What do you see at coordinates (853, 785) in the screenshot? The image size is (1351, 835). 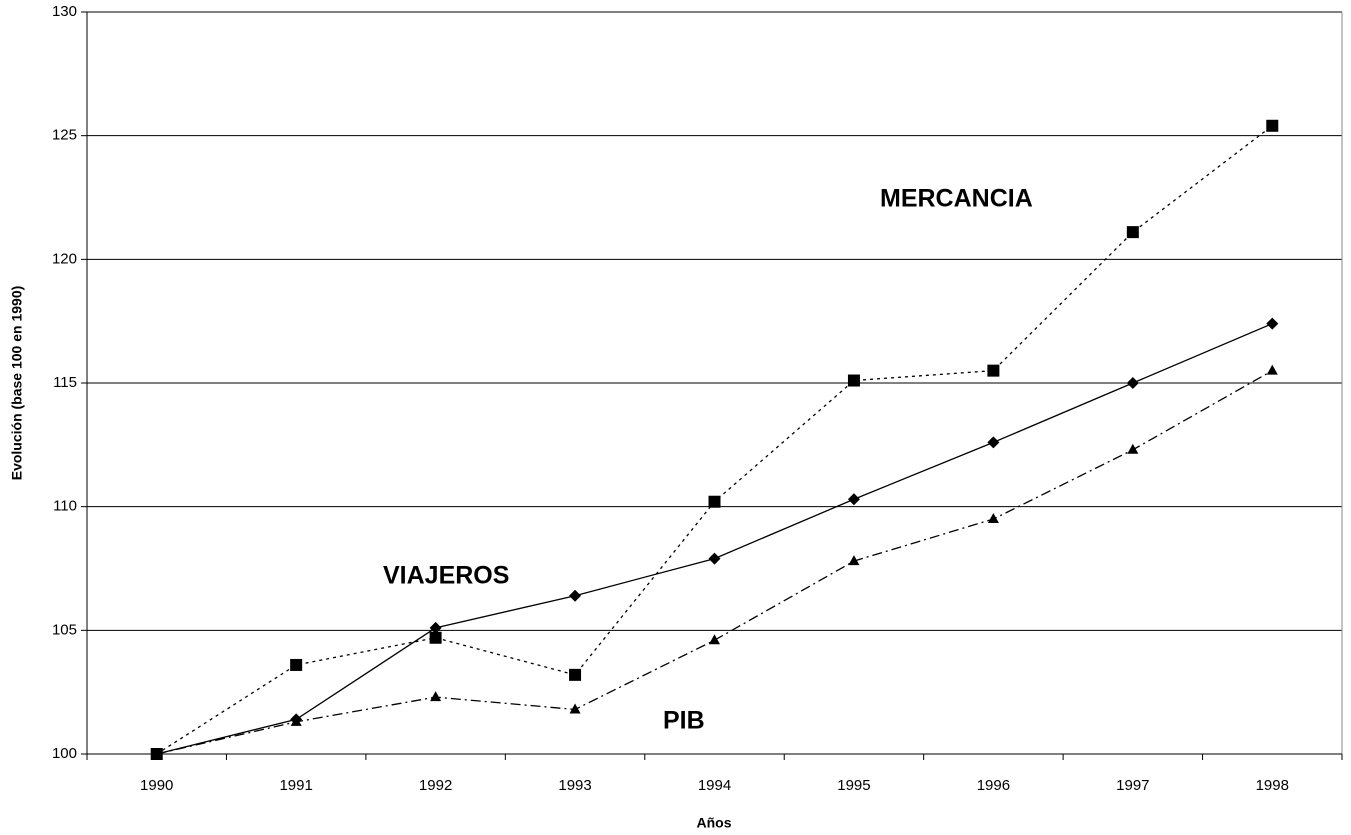 I see `x-tick-label: 1995` at bounding box center [853, 785].